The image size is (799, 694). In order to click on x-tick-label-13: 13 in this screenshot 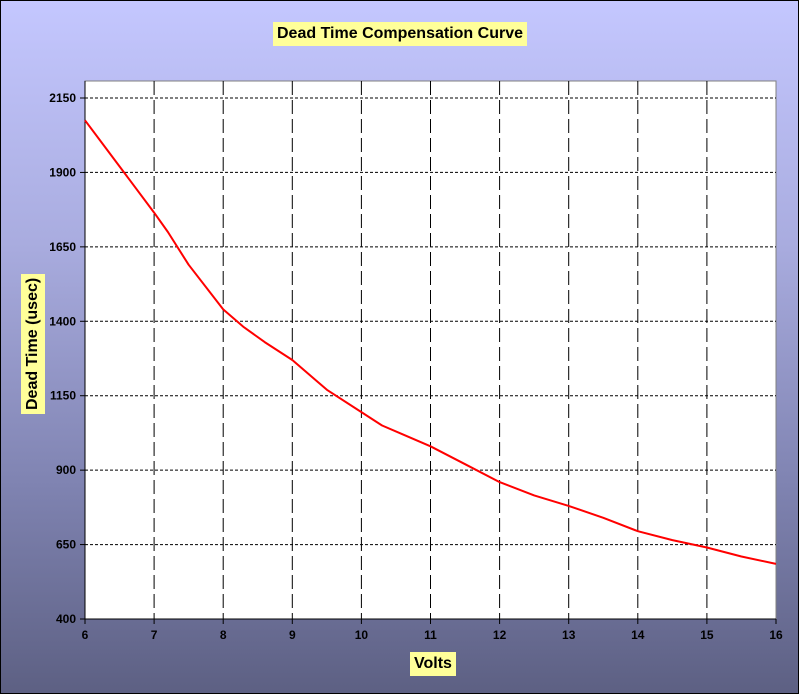, I will do `click(569, 635)`.